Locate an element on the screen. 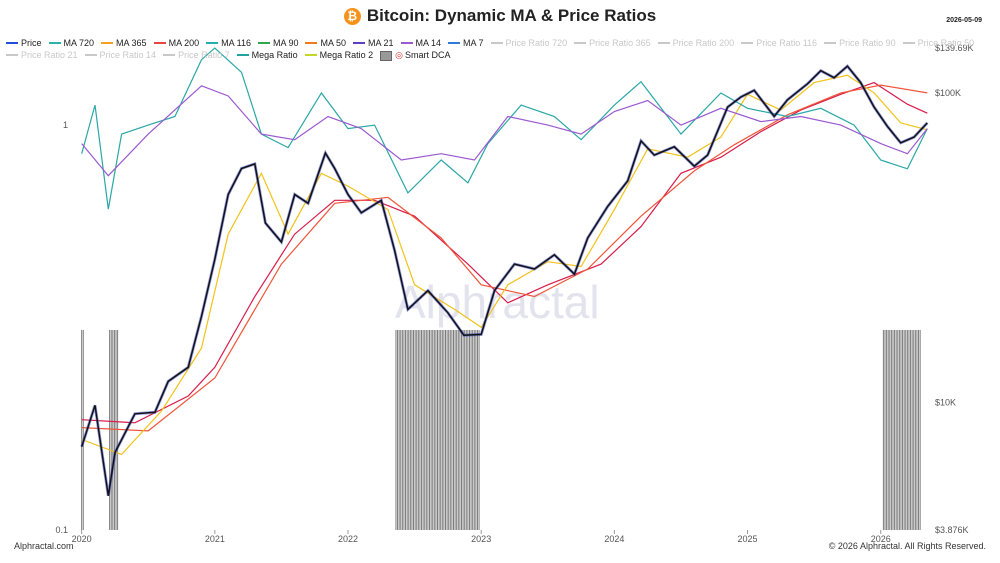  smart-dca-swatch is located at coordinates (386, 55).